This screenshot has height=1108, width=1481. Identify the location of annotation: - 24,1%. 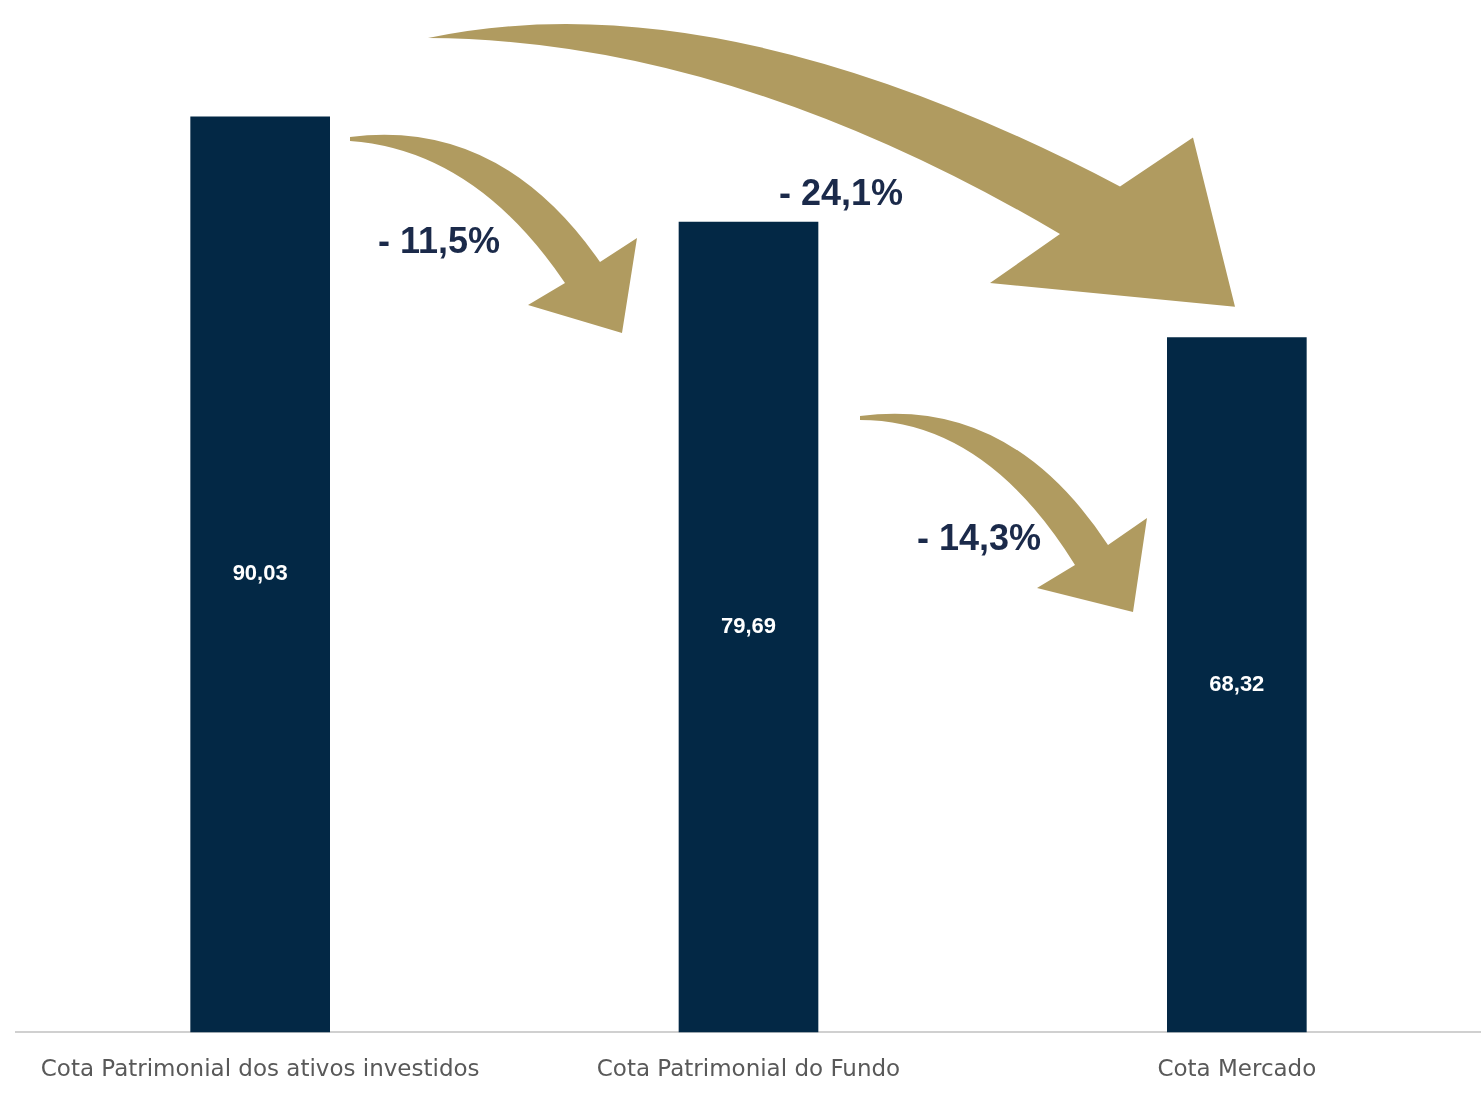
(841, 193).